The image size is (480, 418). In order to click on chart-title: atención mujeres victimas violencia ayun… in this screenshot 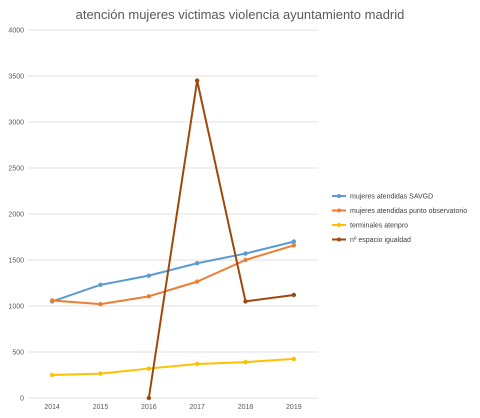, I will do `click(240, 14)`.